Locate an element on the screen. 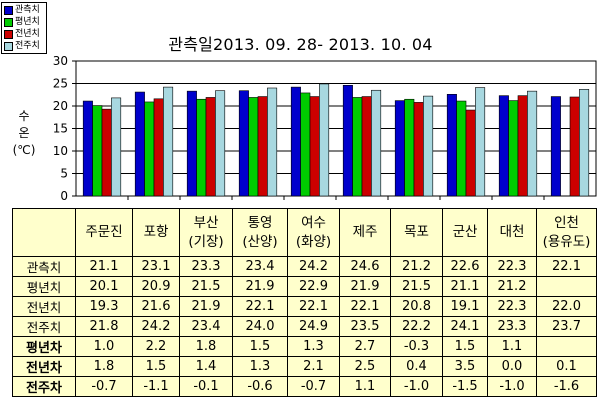 Image resolution: width=601 pixels, height=401 pixels. table-row: 평년차 1.0 2.2 1.8 1.5 1.3 2.7 -0.3 1.5 1.1 is located at coordinates (304, 346).